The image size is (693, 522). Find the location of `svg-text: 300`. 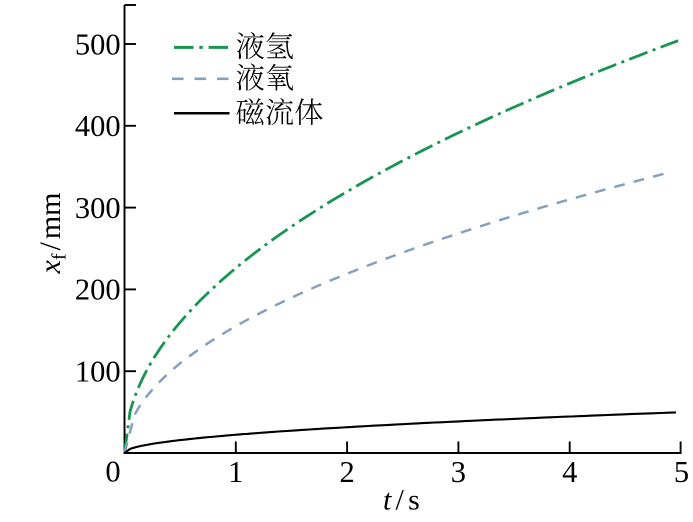

svg-text: 300 is located at coordinates (98, 208).